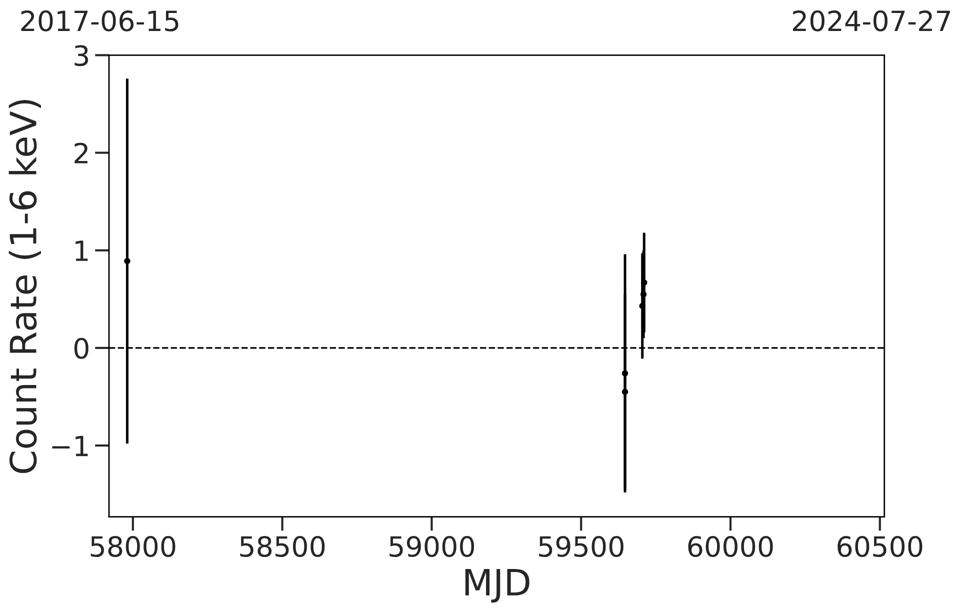 This screenshot has width=962, height=613. What do you see at coordinates (581, 547) in the screenshot?
I see `x-tick-label: 59500` at bounding box center [581, 547].